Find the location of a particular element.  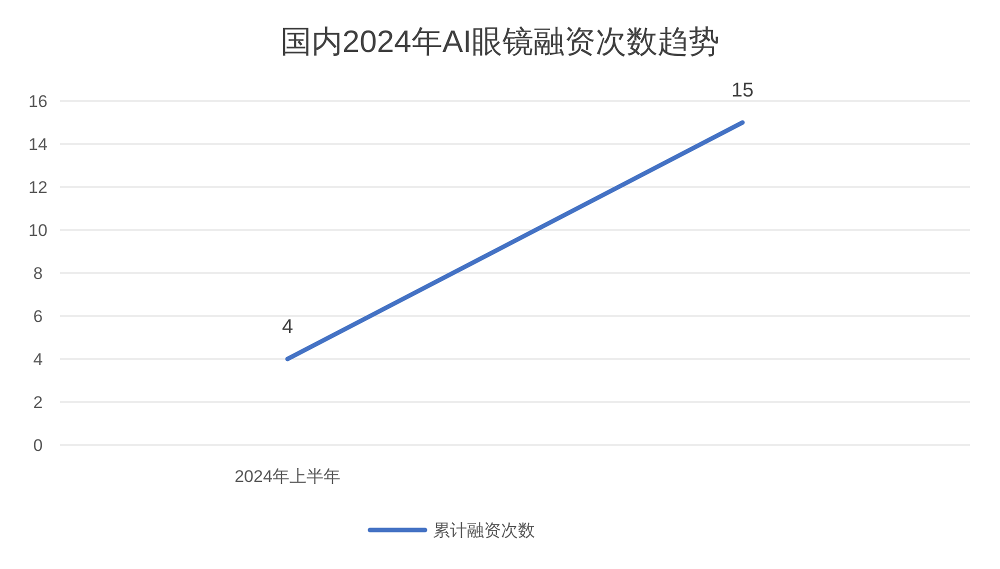

data-label: 15 is located at coordinates (742, 91).